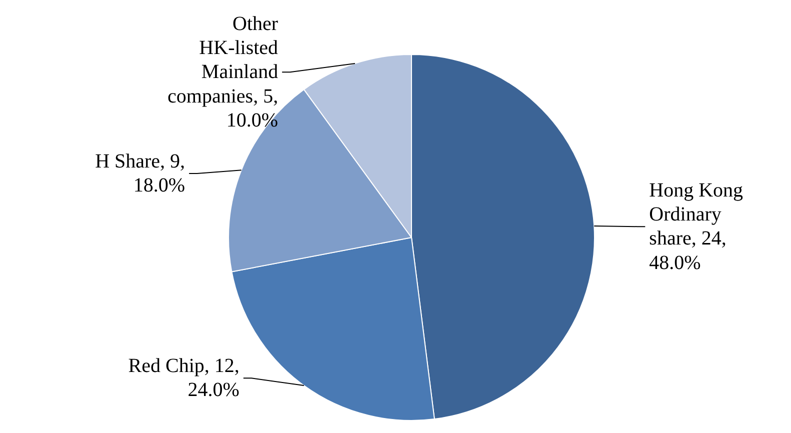  What do you see at coordinates (696, 226) in the screenshot?
I see `slice-label: Hong Kong Ordinary share, 24, 48.0%` at bounding box center [696, 226].